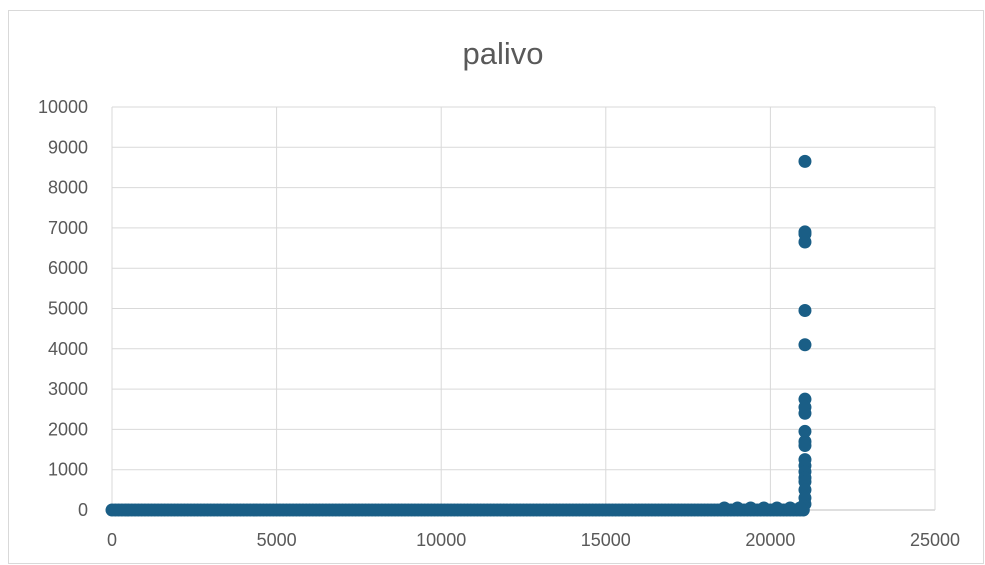 Image resolution: width=985 pixels, height=565 pixels. I want to click on y-tick-label: 7000, so click(68, 228).